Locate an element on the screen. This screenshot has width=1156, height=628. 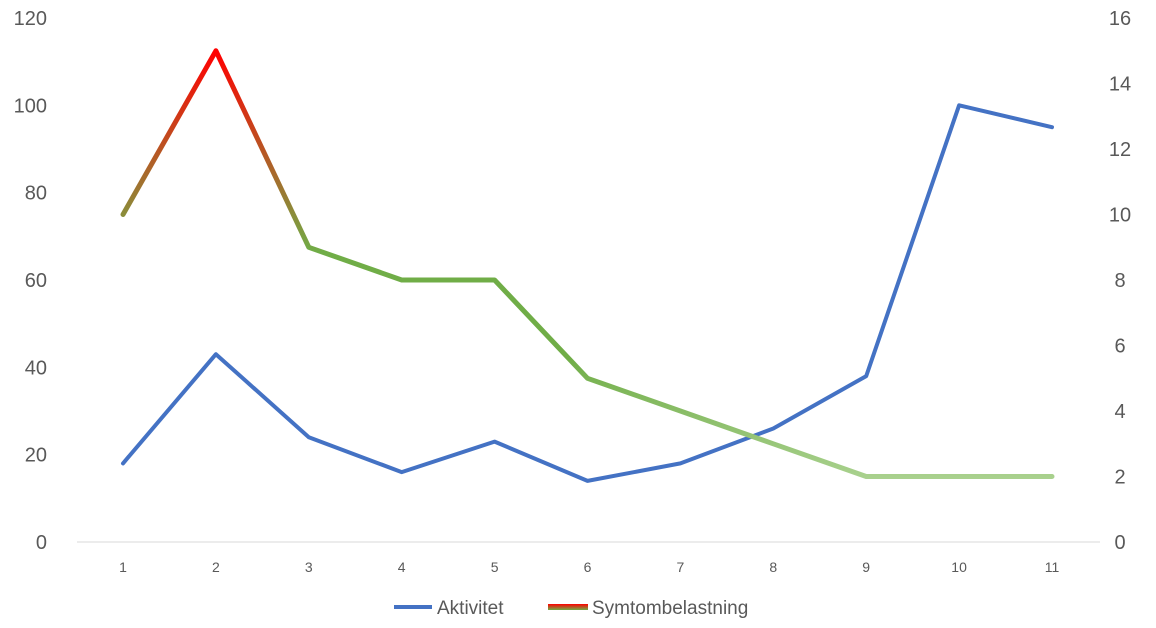
y-left-tick-label: 80 is located at coordinates (36, 194).